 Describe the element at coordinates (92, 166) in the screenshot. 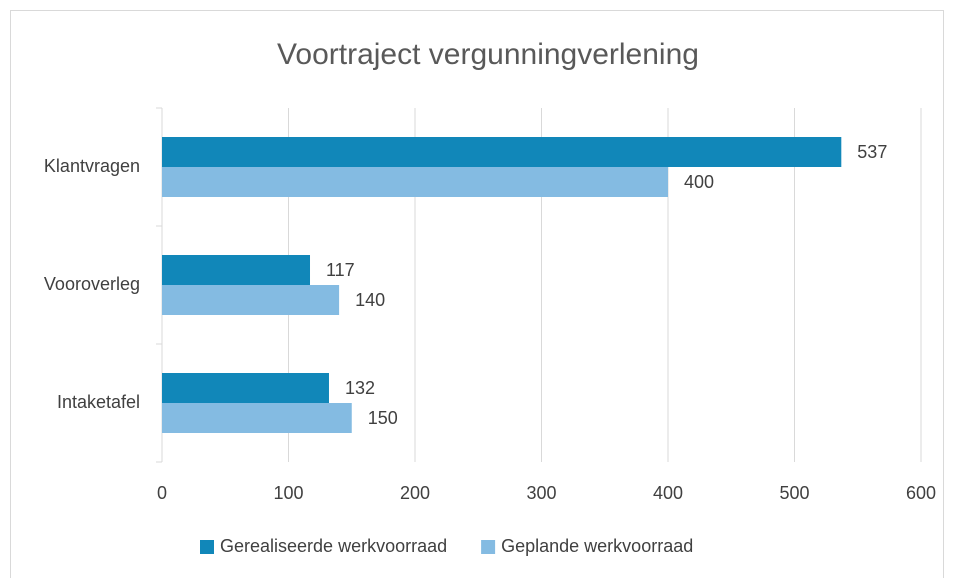

I see `y-tick-label: Klantvragen` at that location.